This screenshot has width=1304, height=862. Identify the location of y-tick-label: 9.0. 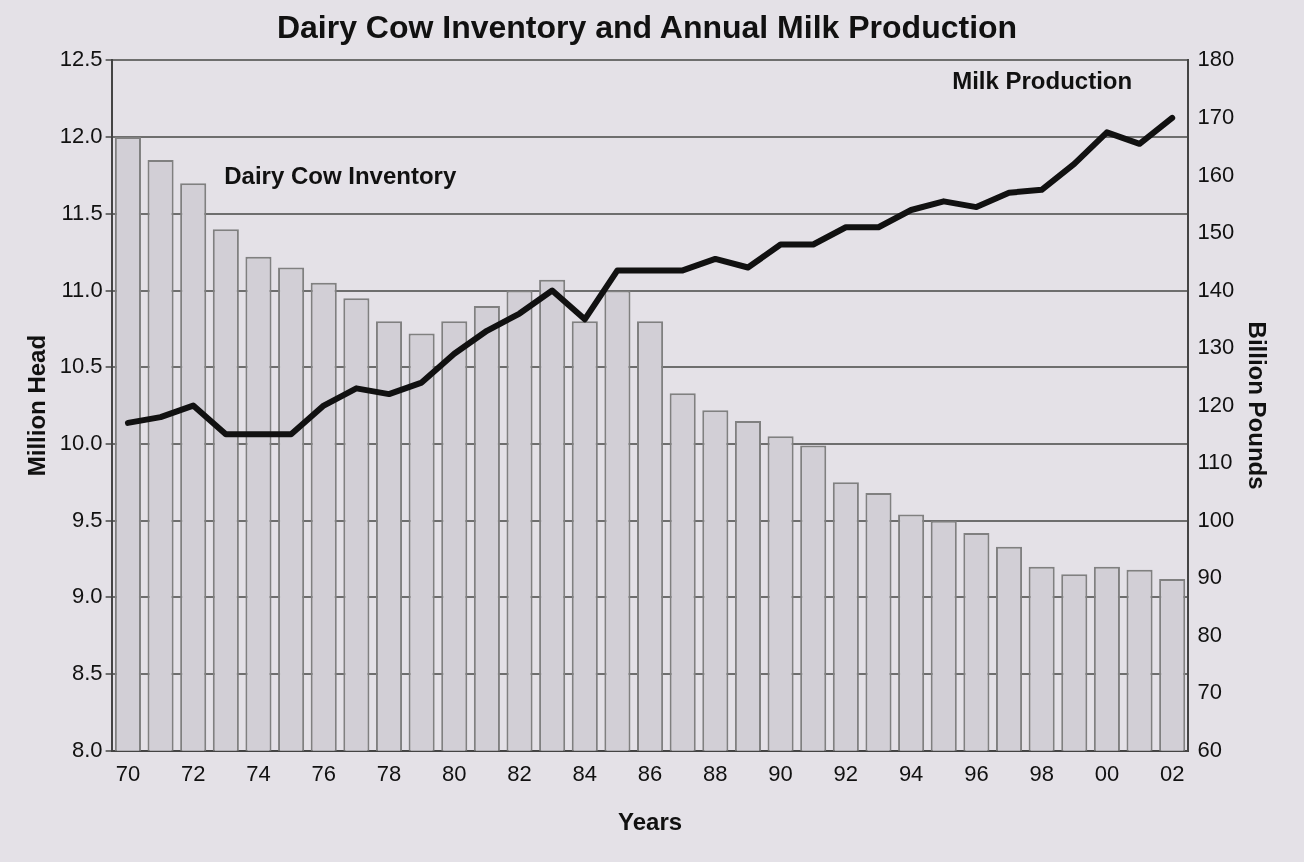
(87, 596).